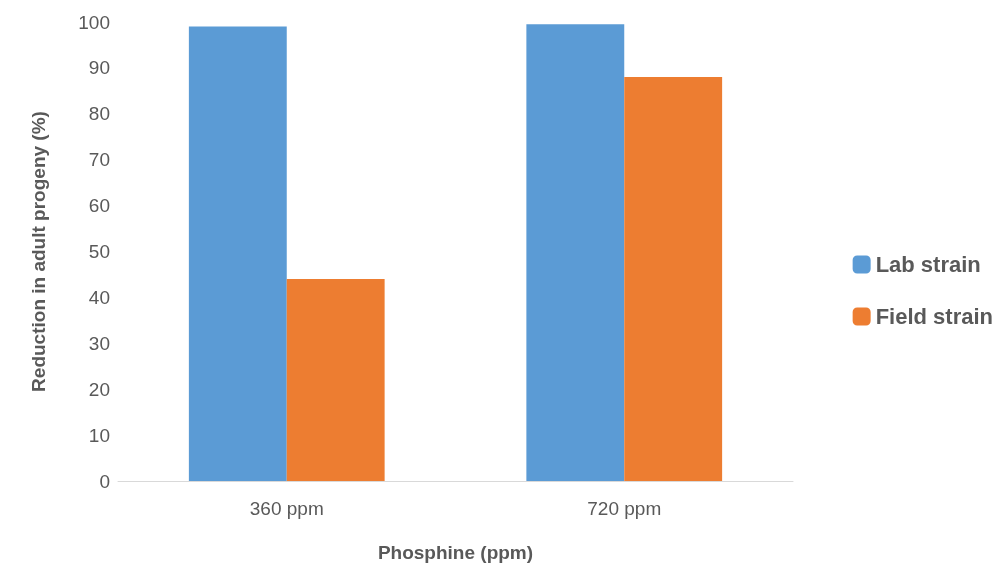 This screenshot has width=1003, height=581. What do you see at coordinates (934, 316) in the screenshot?
I see `legend-label: Field strain` at bounding box center [934, 316].